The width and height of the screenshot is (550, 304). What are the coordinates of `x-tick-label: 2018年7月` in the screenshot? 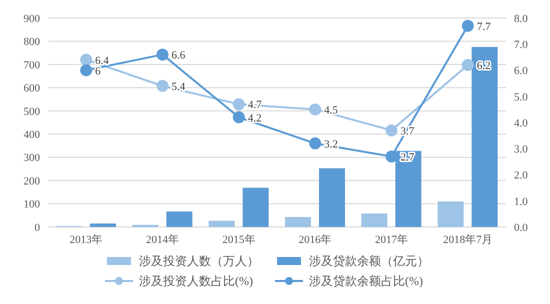 It's located at (468, 240).